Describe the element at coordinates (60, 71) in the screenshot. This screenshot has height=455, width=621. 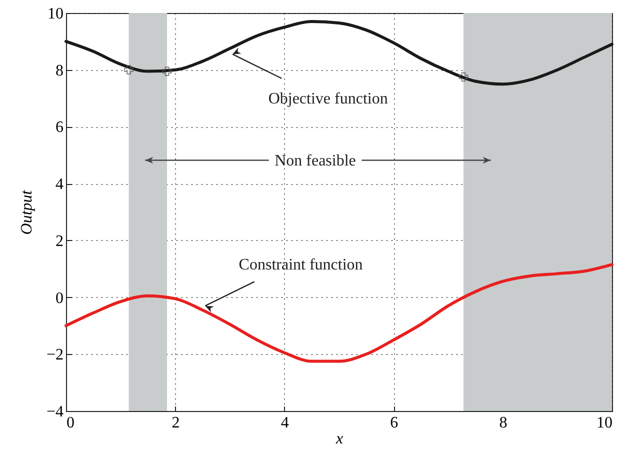
I see `y-tick-label: 8` at that location.